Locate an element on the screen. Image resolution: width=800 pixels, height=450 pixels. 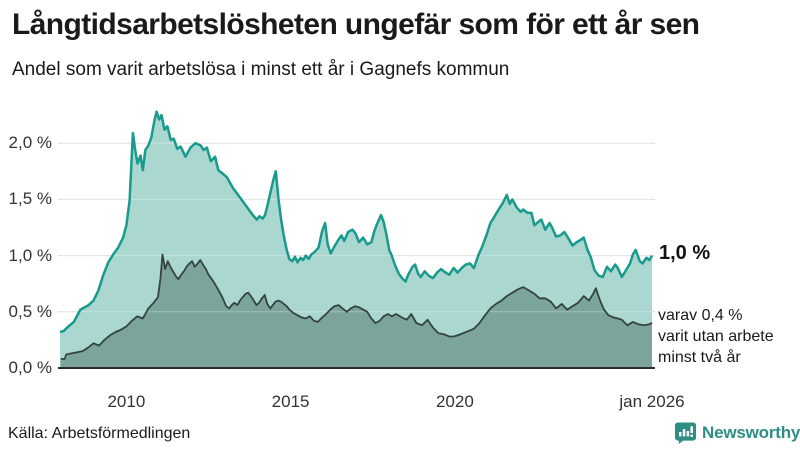
annotation-line: minst två år is located at coordinates (699, 357).